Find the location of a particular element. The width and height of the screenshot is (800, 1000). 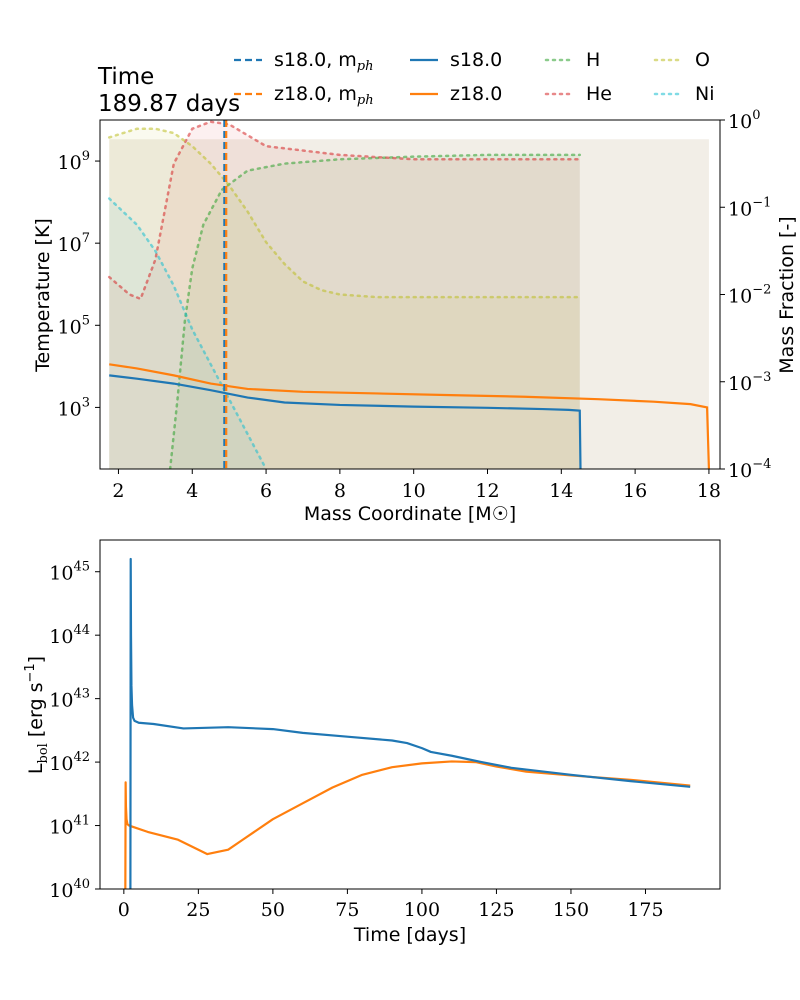

x-tick-label: 18 is located at coordinates (709, 491).